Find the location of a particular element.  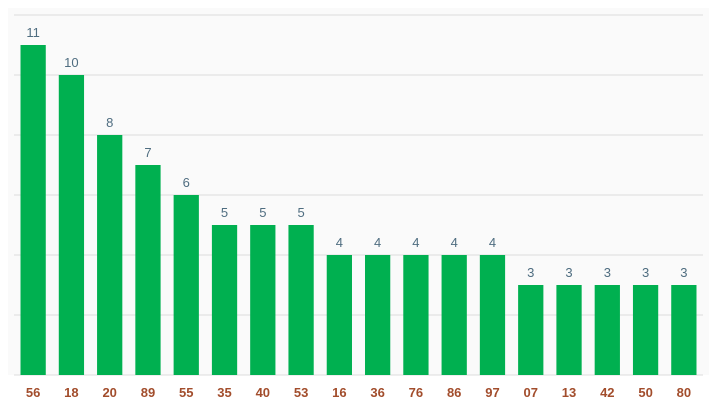

x-tick-label-53: 53 is located at coordinates (301, 392).